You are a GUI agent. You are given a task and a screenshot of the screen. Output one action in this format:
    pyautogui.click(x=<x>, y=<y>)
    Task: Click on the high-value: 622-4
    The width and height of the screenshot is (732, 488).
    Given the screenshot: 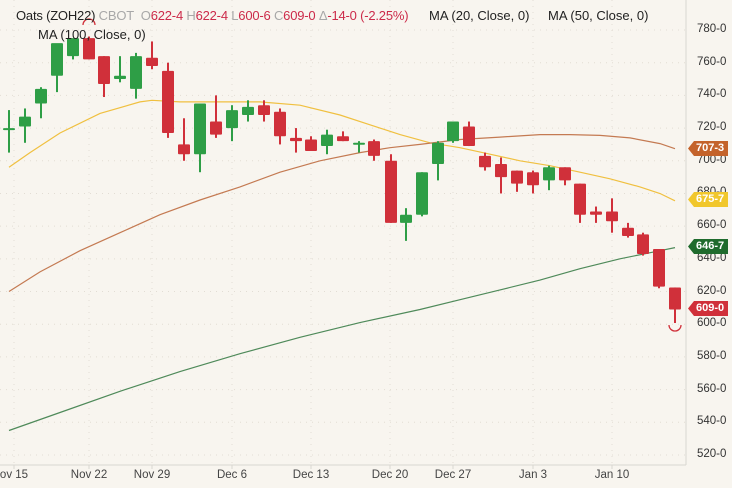 What is the action you would take?
    pyautogui.click(x=211, y=15)
    